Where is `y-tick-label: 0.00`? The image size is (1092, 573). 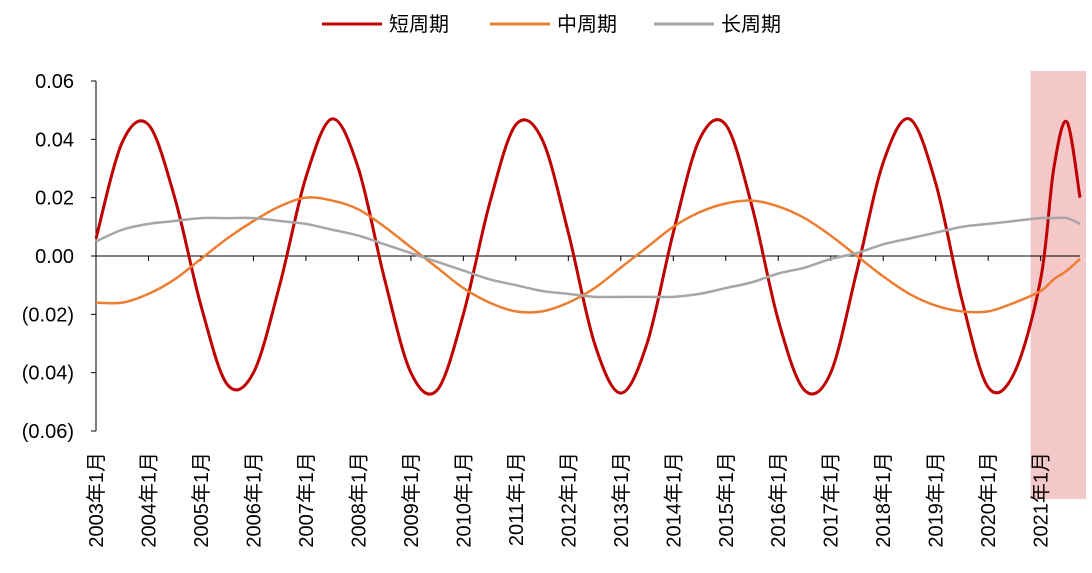
y-tick-label: 0.00 is located at coordinates (54, 257).